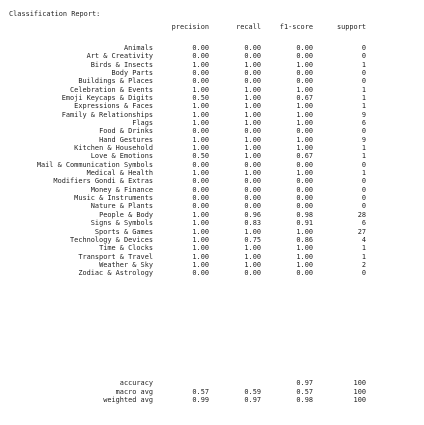 Image resolution: width=424 pixels, height=425 pixels. What do you see at coordinates (134, 391) in the screenshot?
I see `row-label: macro avg` at bounding box center [134, 391].